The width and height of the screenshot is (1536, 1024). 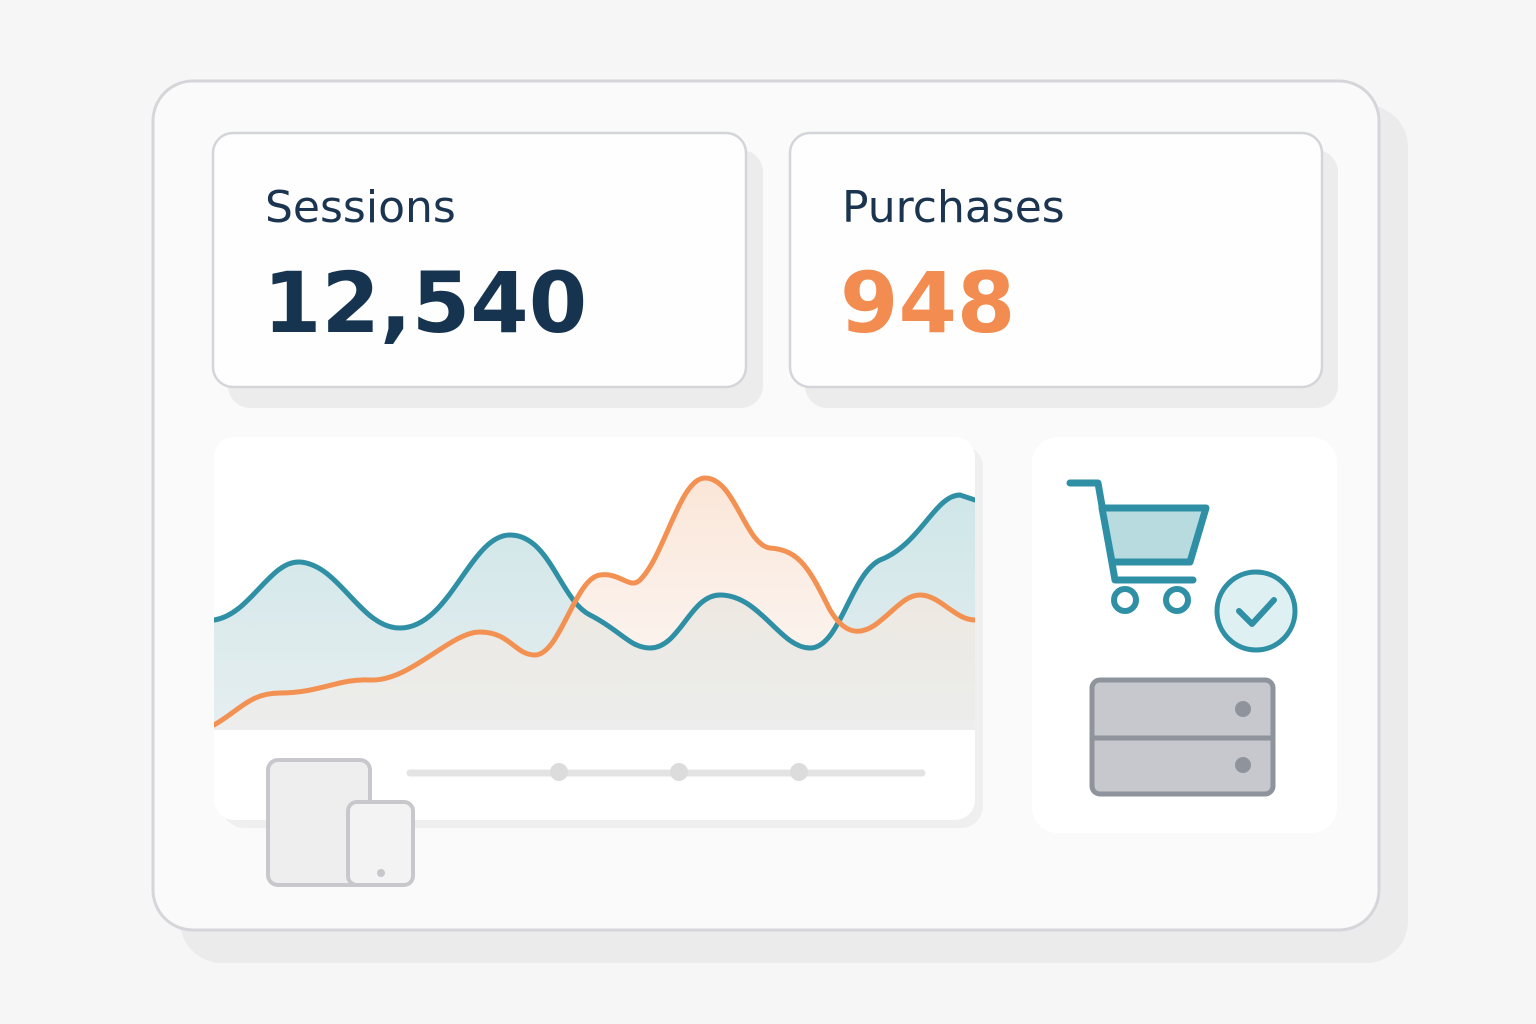 I want to click on teal-line, so click(x=594, y=571).